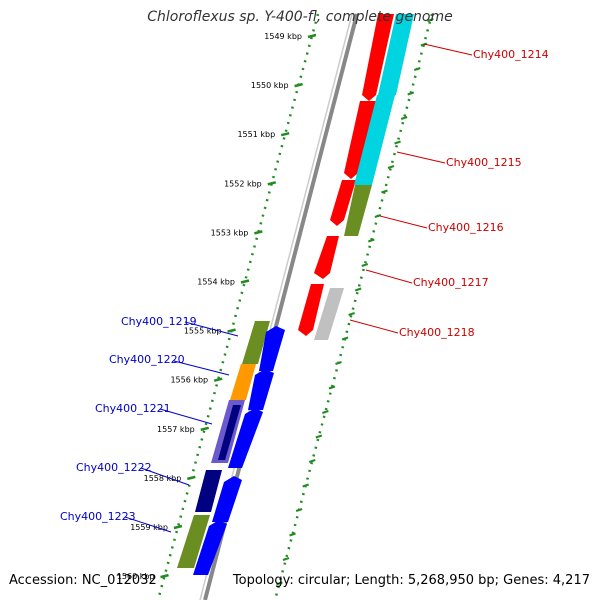 The height and width of the screenshot is (600, 600). Describe the element at coordinates (216, 282) in the screenshot. I see `scale-tick-label: 1554 kbp` at that location.